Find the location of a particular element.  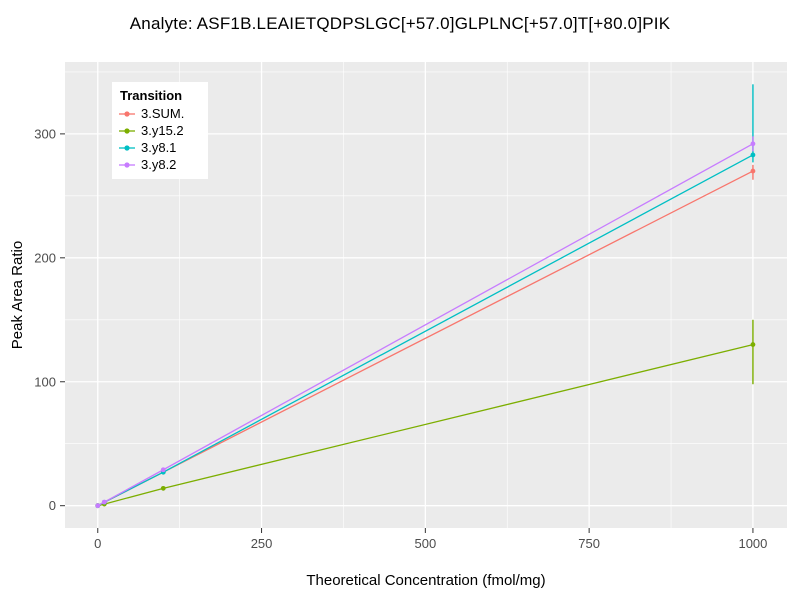

y-axis-title: Peak Area Ratio is located at coordinates (17, 295).